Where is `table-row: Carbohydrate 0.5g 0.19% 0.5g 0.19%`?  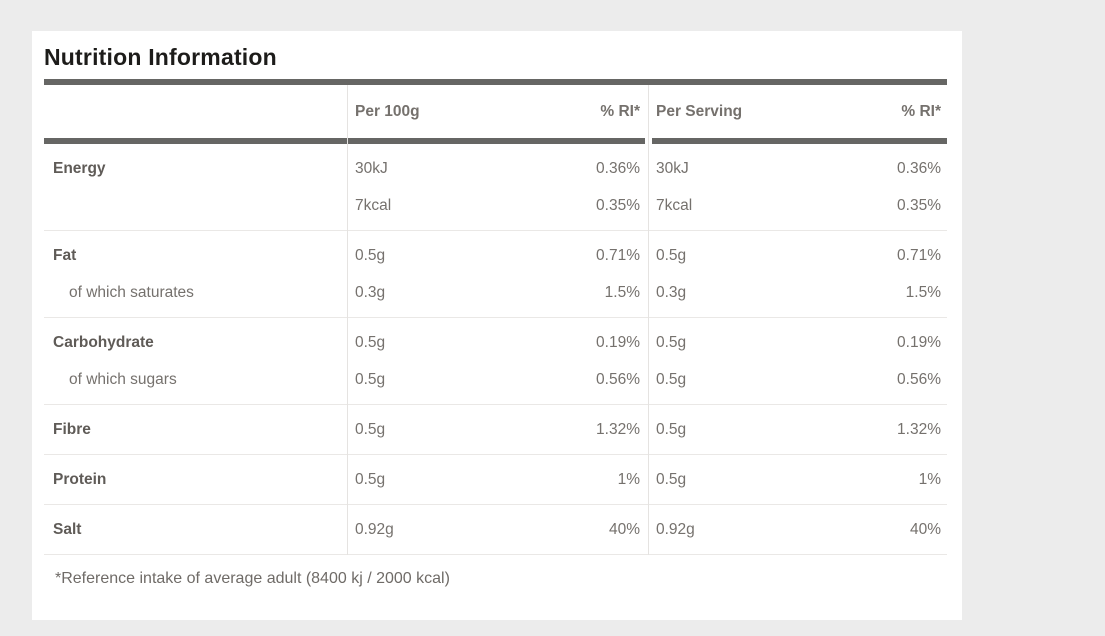
table-row: Carbohydrate 0.5g 0.19% 0.5g 0.19% is located at coordinates (495, 342).